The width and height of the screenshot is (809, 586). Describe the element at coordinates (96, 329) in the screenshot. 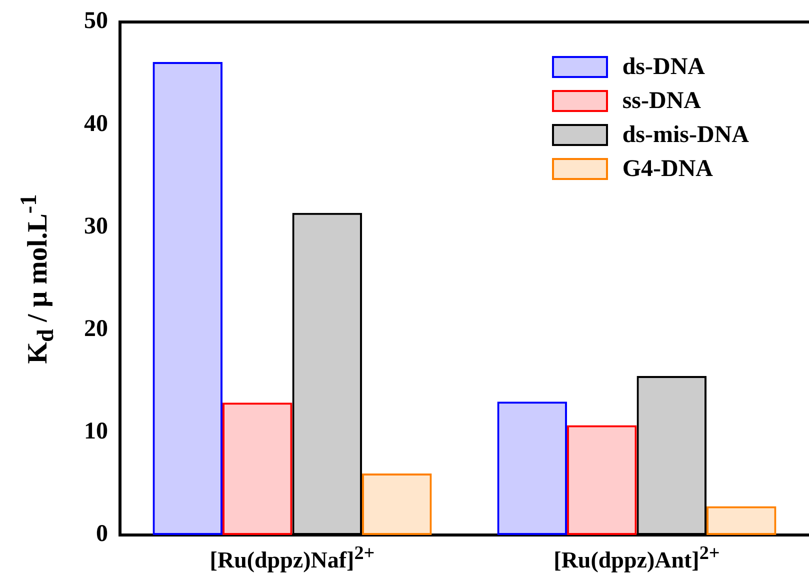

I see `y-tick-label: 20` at that location.